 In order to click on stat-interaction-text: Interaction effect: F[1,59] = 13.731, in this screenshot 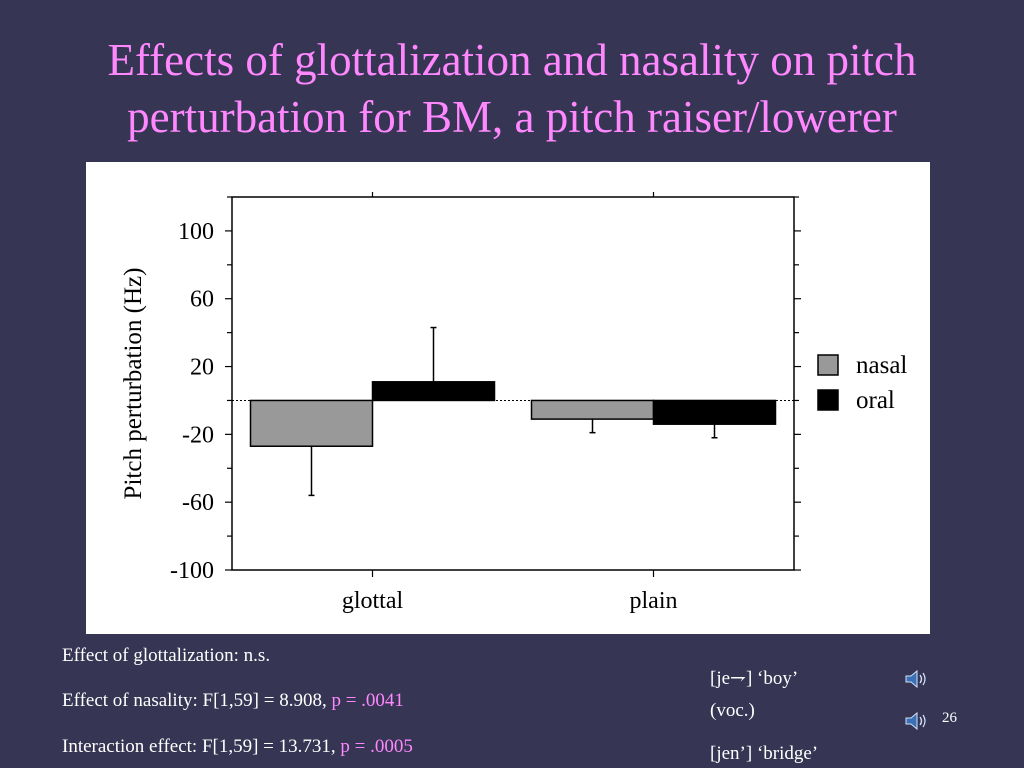, I will do `click(201, 746)`.